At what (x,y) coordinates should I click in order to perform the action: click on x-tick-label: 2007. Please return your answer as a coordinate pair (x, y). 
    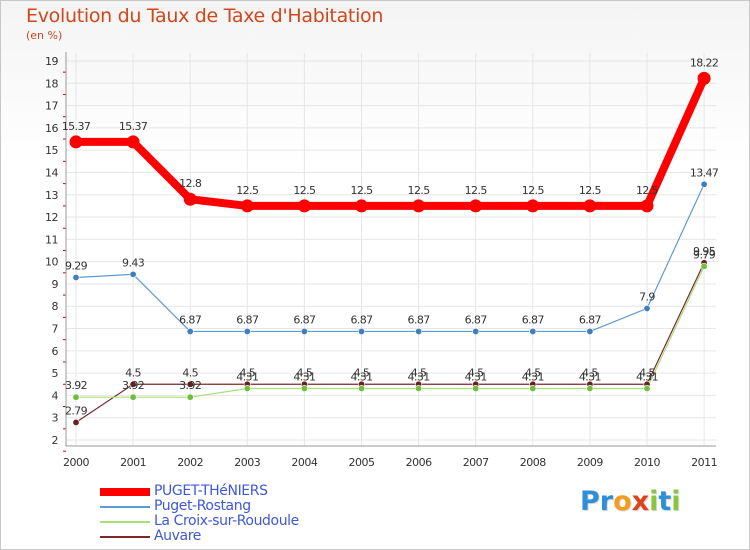
    Looking at the image, I should click on (476, 462).